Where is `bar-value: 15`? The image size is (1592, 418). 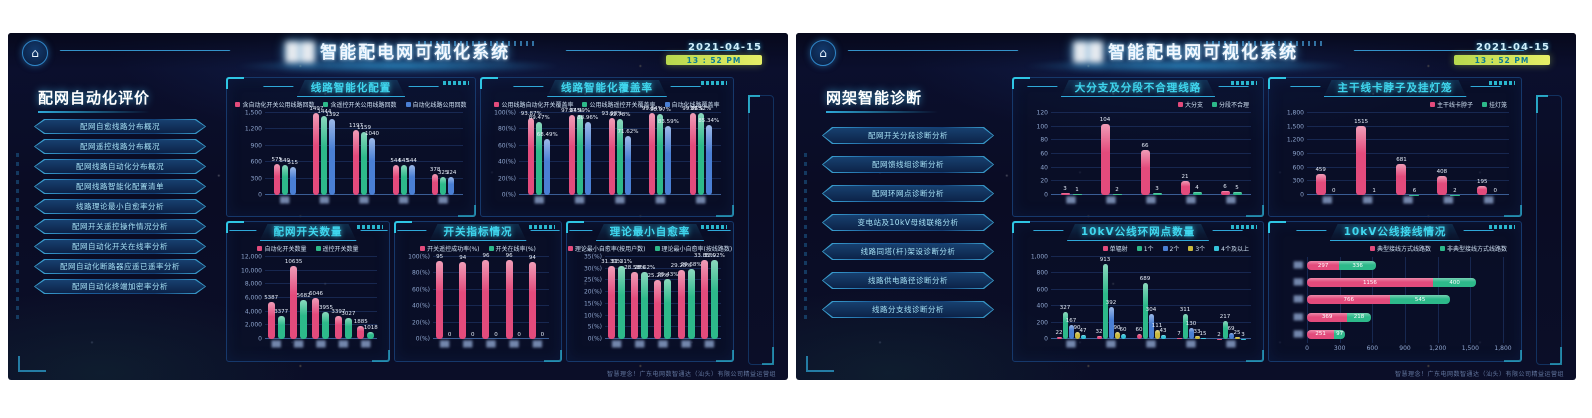 bar-value: 15 is located at coordinates (1203, 333).